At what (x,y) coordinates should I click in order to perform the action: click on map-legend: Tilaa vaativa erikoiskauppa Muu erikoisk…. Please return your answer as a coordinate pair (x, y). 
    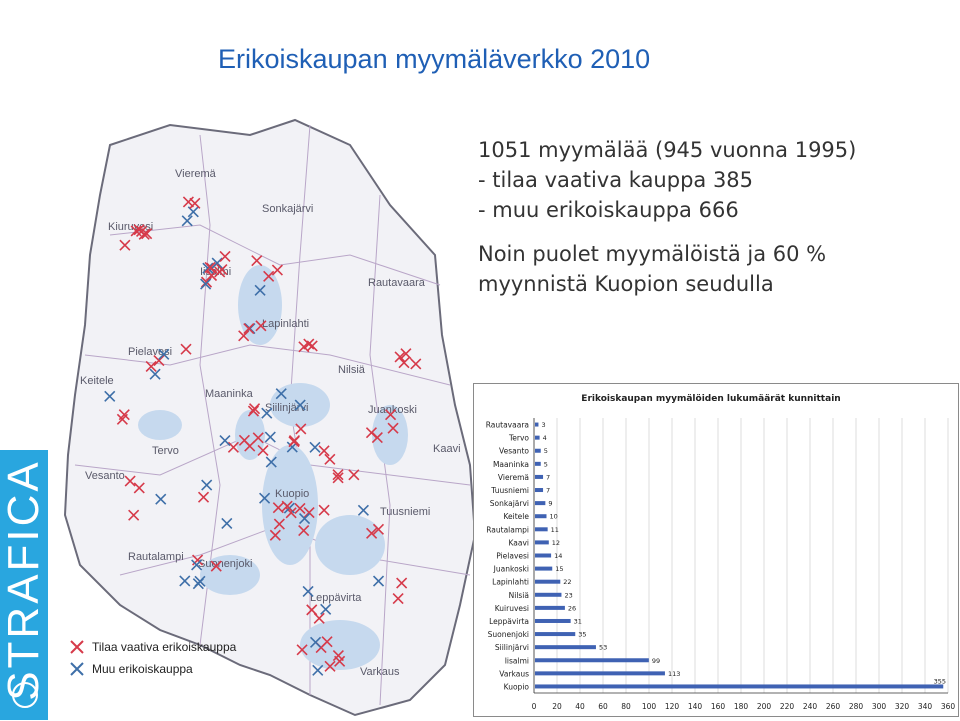
    Looking at the image, I should click on (153, 658).